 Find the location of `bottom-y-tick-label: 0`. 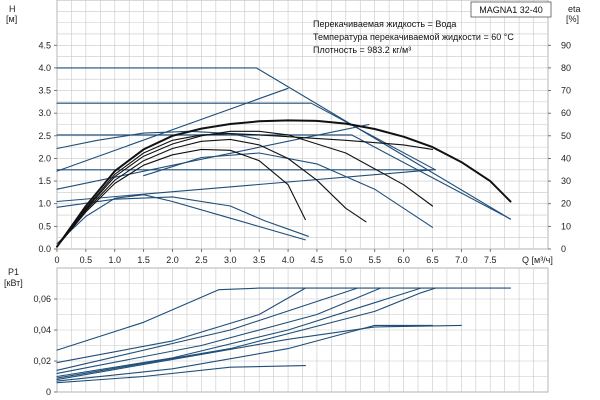

bottom-y-tick-label: 0 is located at coordinates (48, 392).